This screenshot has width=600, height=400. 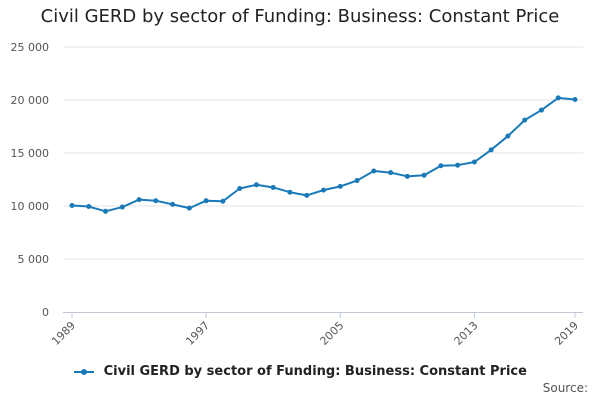 What do you see at coordinates (566, 333) in the screenshot?
I see `x-tick-label: 2019` at bounding box center [566, 333].